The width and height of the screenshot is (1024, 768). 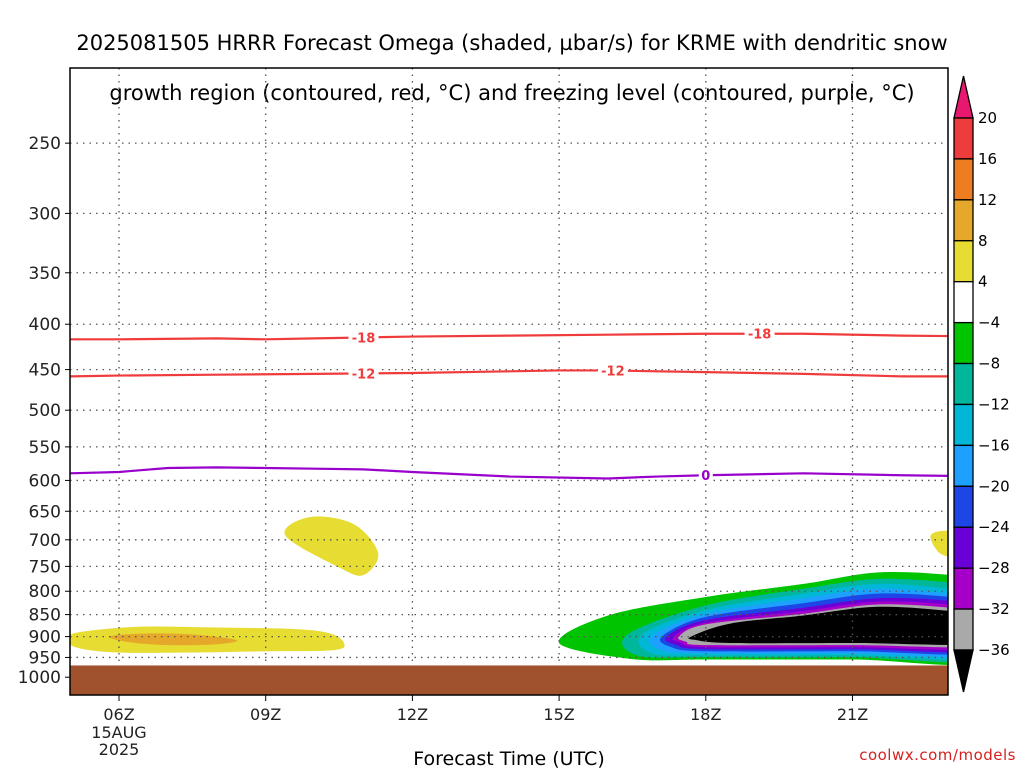 What do you see at coordinates (983, 241) in the screenshot?
I see `colorbar-label: 8` at bounding box center [983, 241].